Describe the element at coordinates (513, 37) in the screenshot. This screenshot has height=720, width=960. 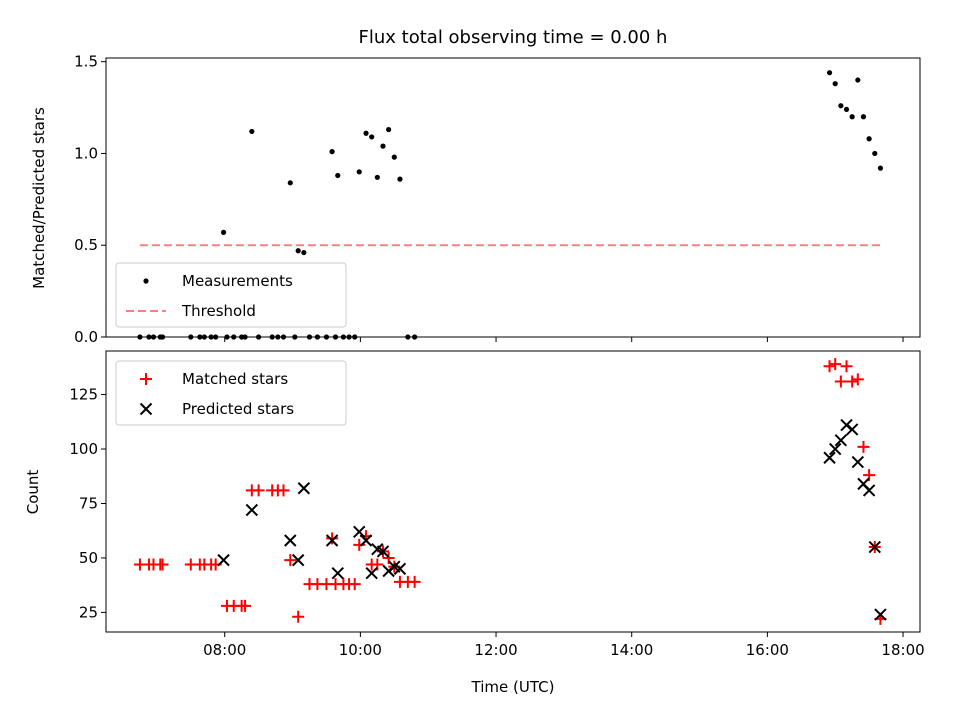
I see `chart-title: Flux total observing time = 0.00 h` at that location.